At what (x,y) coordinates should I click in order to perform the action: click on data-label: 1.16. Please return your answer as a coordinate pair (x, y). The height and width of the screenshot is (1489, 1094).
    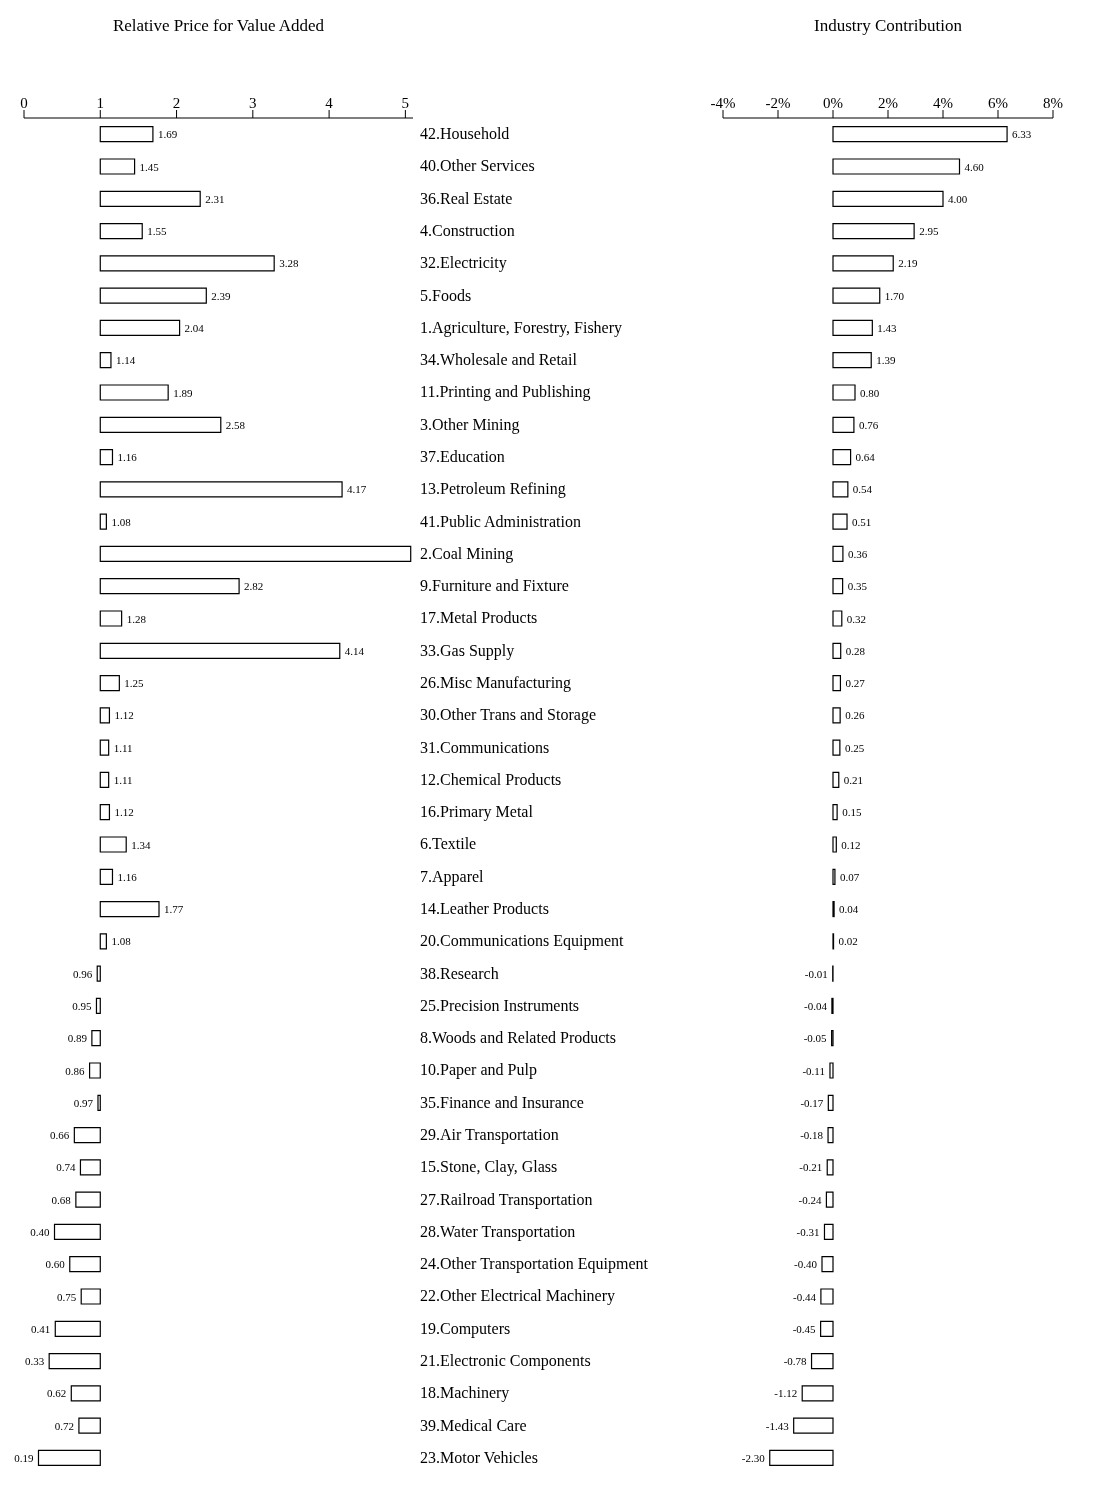
    Looking at the image, I should click on (127, 457).